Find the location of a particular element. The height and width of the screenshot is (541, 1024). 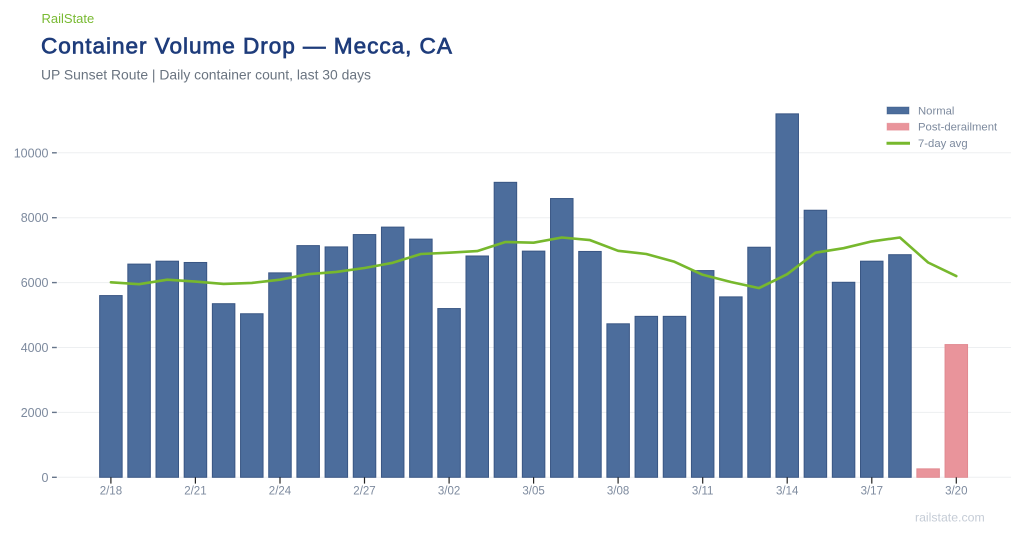

svg-text: 2/18 is located at coordinates (111, 492).